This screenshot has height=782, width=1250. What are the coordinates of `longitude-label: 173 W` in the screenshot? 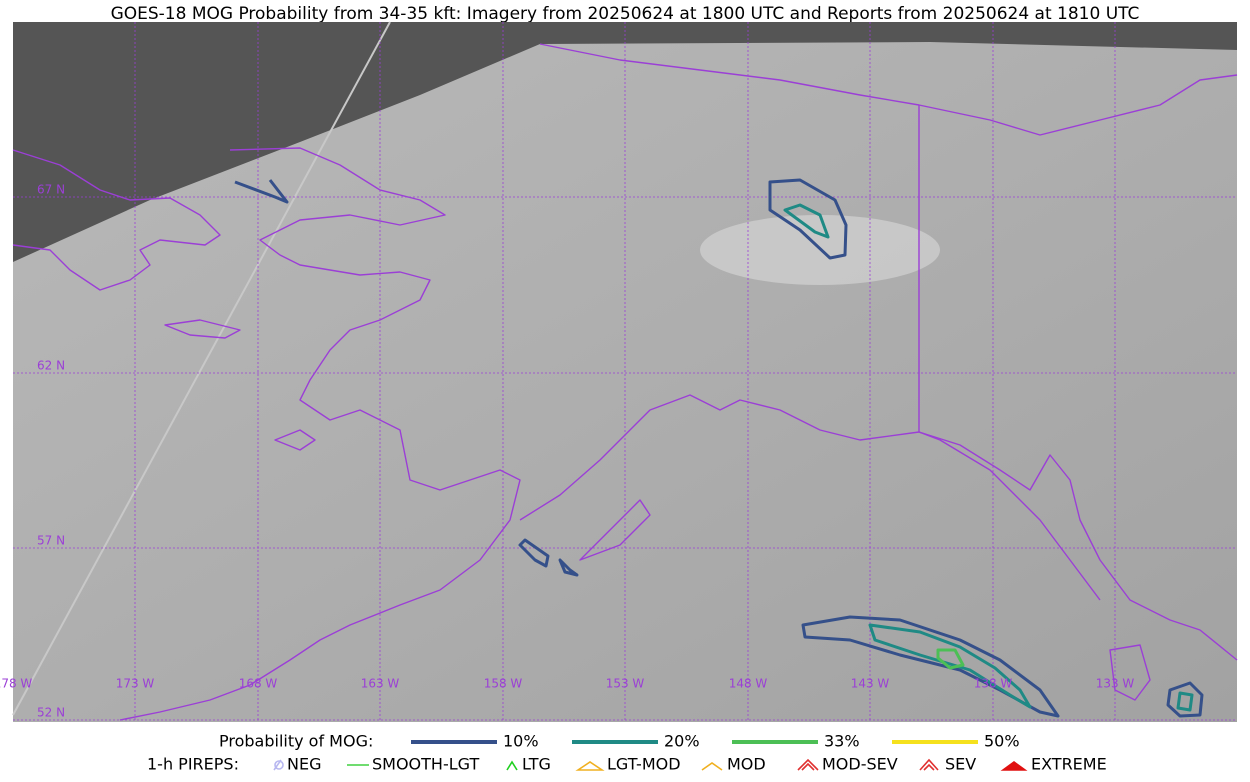 It's located at (135, 684).